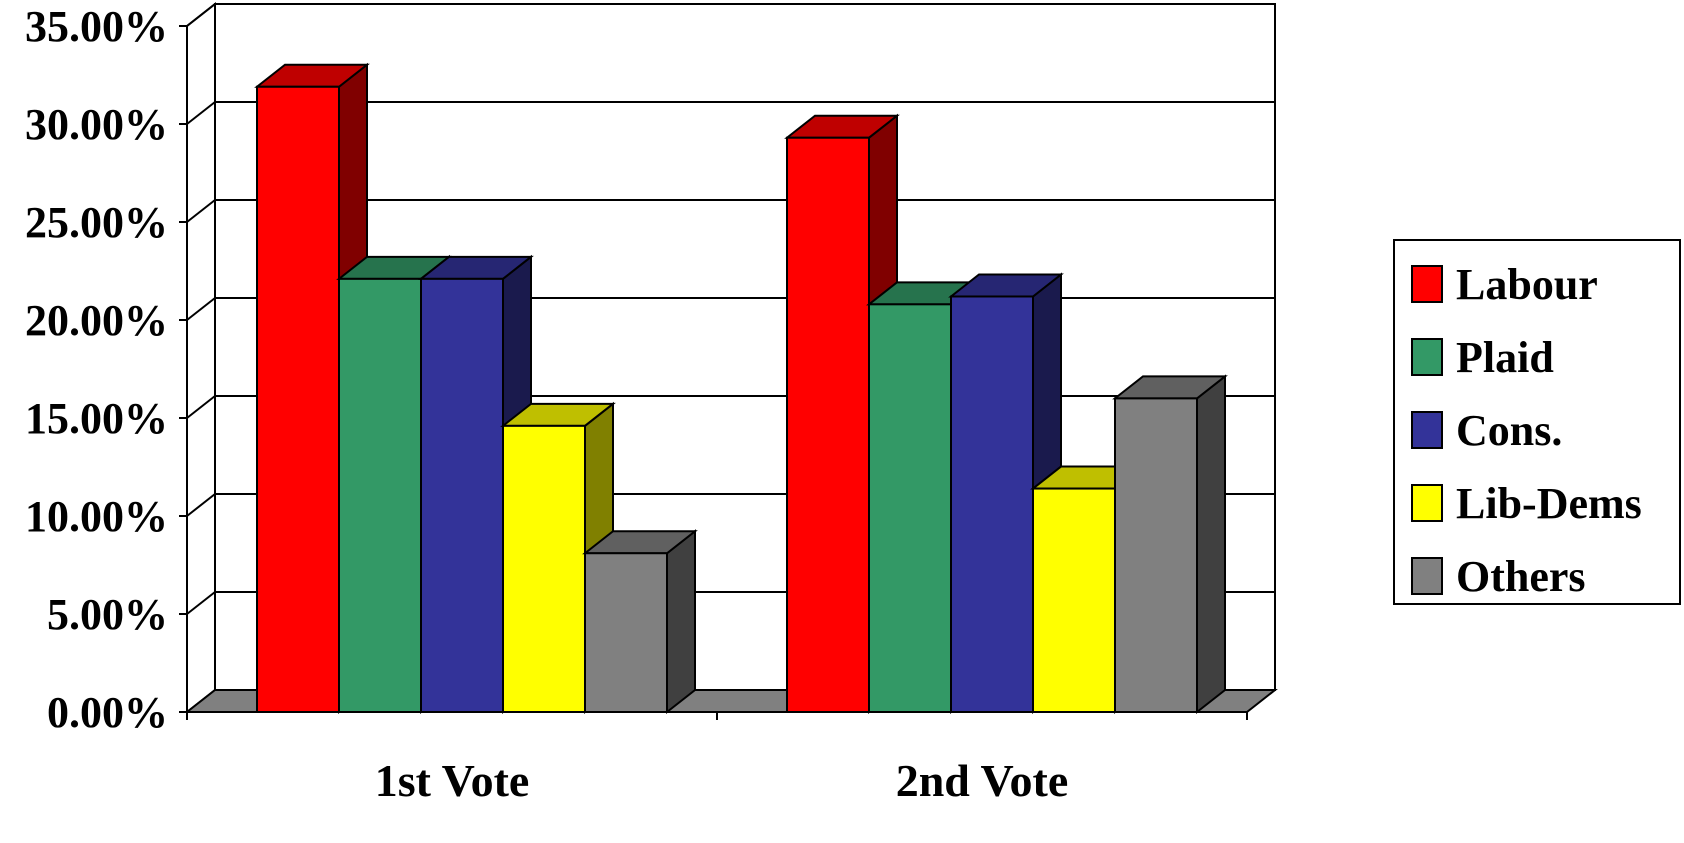  Describe the element at coordinates (982, 780) in the screenshot. I see `x-category-label: 2nd Vote` at that location.